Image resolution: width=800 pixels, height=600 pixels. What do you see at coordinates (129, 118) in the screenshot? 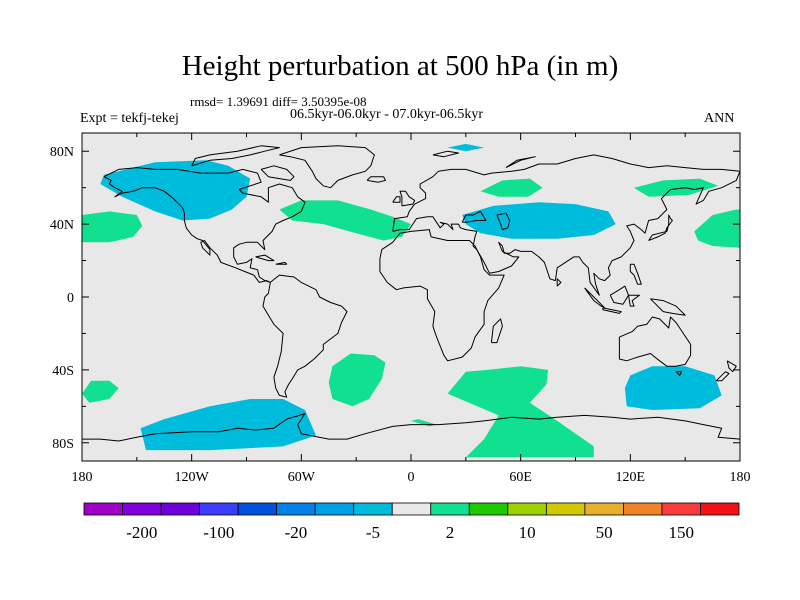
I see `experiment-label: Expt = tekfj-tekej` at bounding box center [129, 118].